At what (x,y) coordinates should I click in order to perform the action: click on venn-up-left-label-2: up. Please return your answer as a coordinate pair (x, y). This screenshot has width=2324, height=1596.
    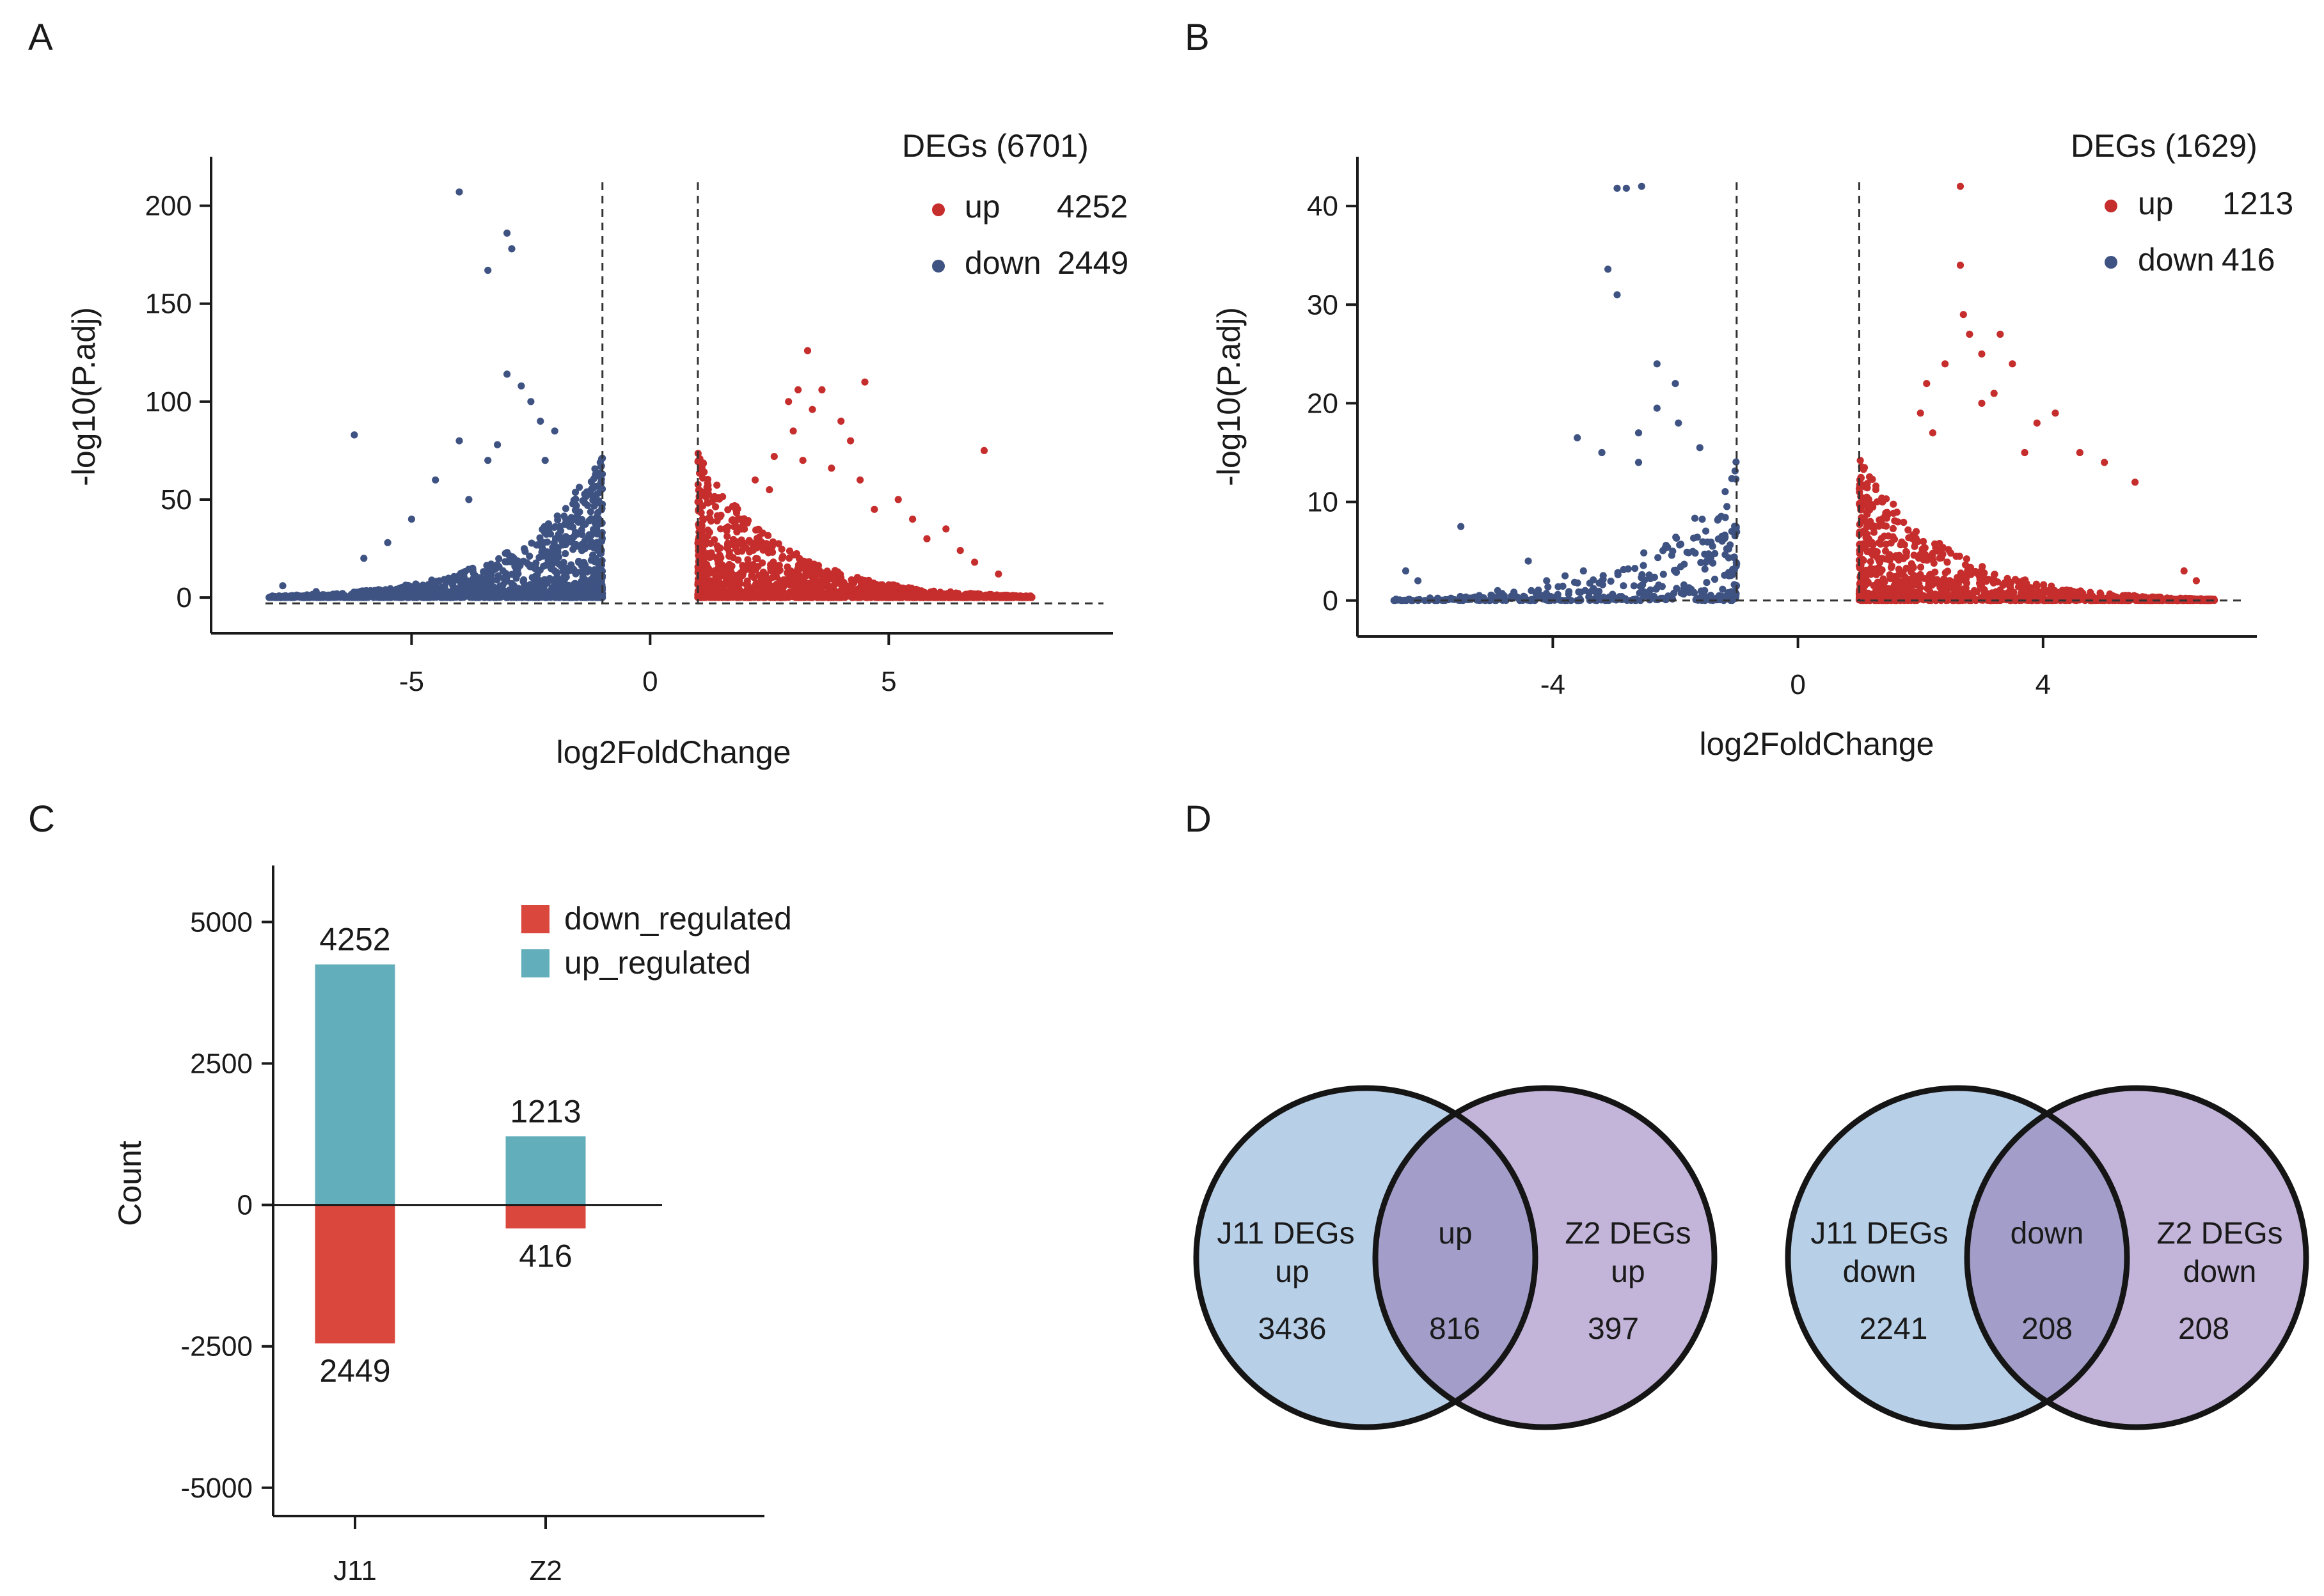
    Looking at the image, I should click on (1292, 1272).